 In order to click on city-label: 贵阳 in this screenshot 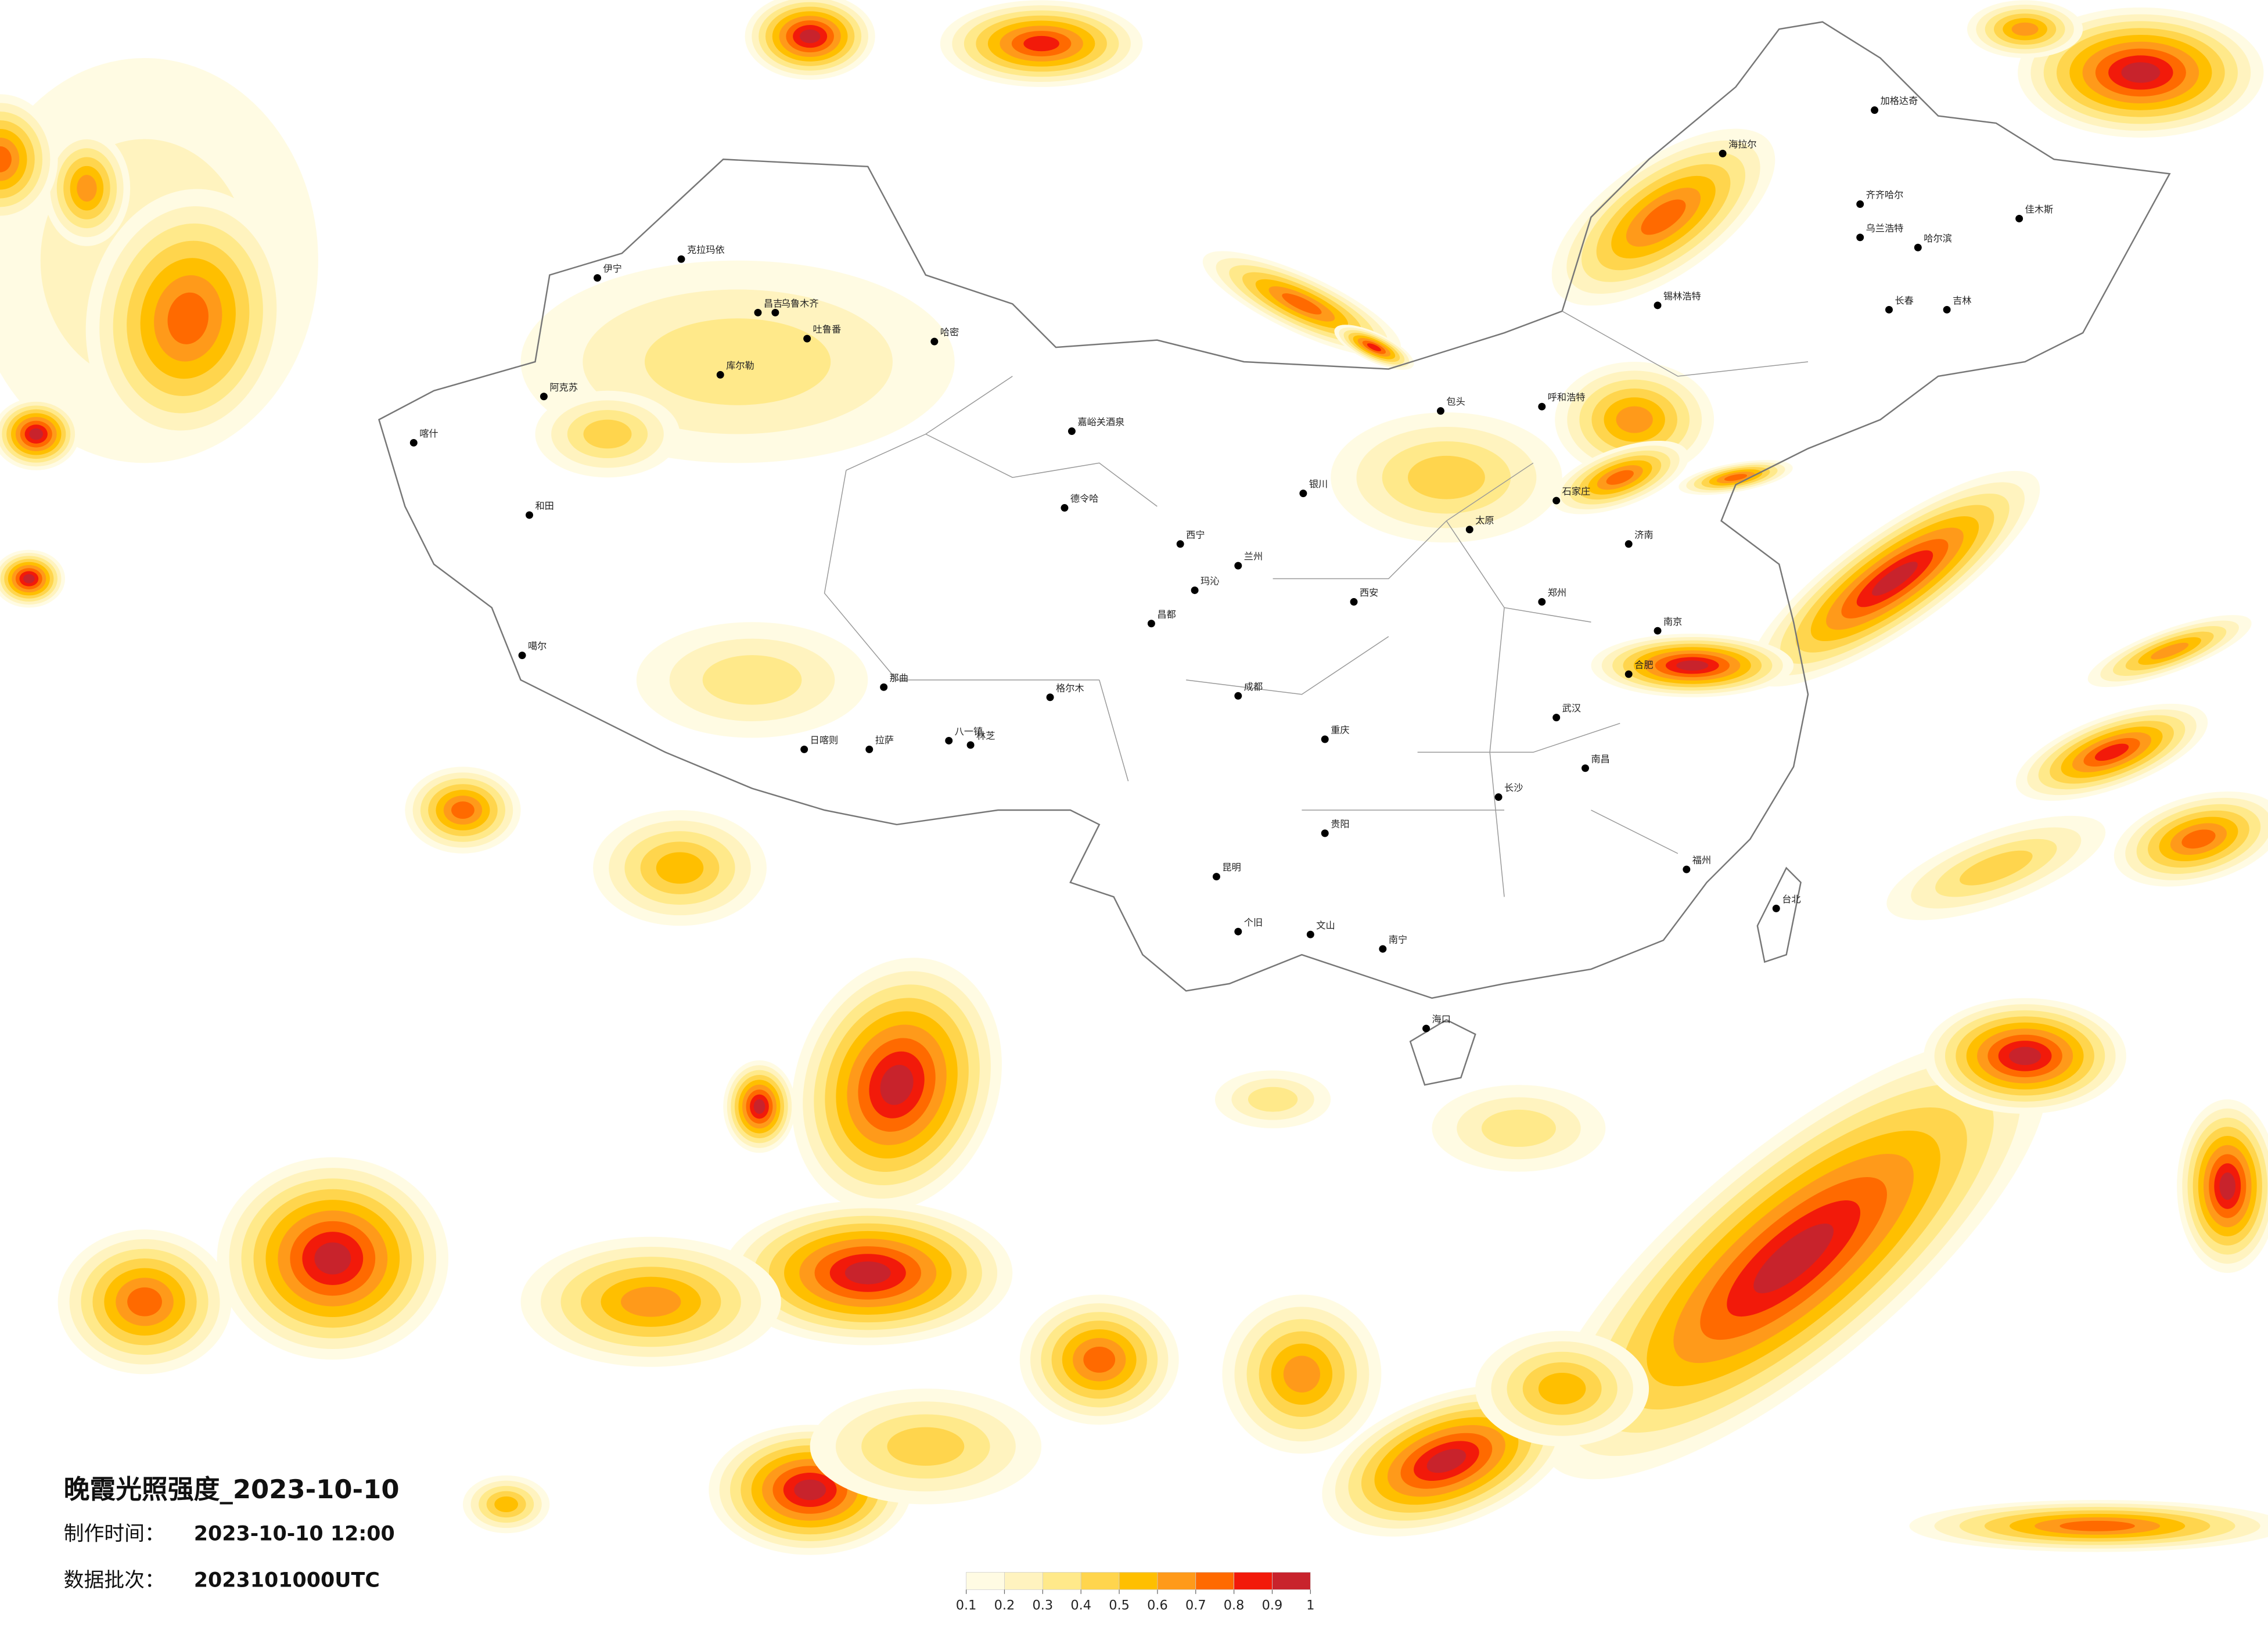, I will do `click(1340, 823)`.